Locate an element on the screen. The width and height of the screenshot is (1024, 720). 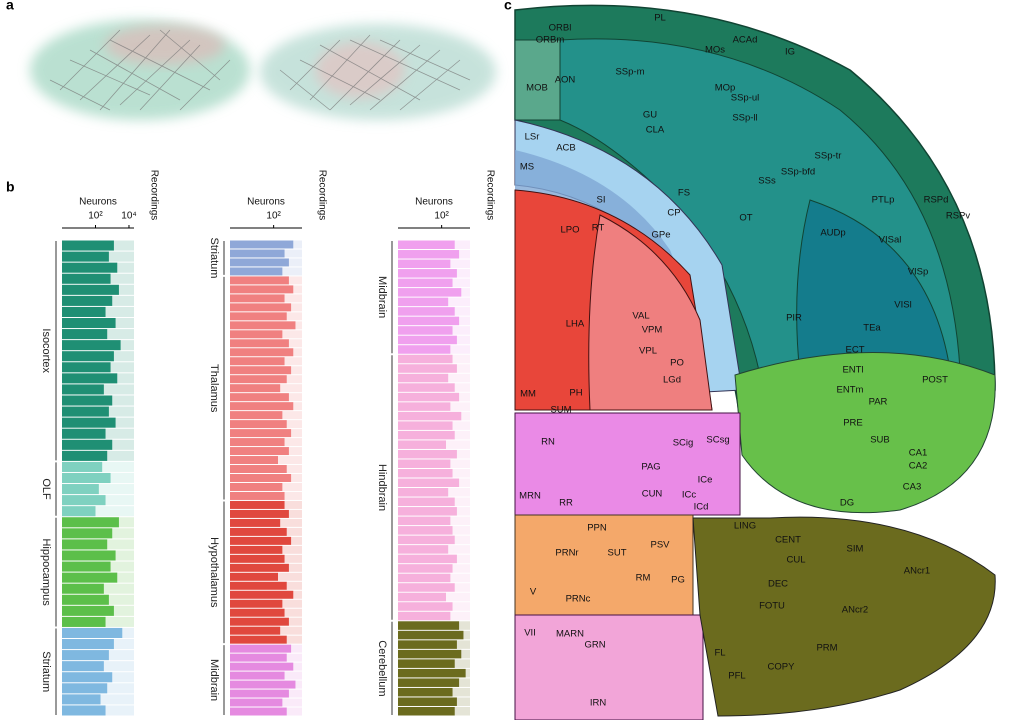
axis-title: Neurons is located at coordinates (266, 202).